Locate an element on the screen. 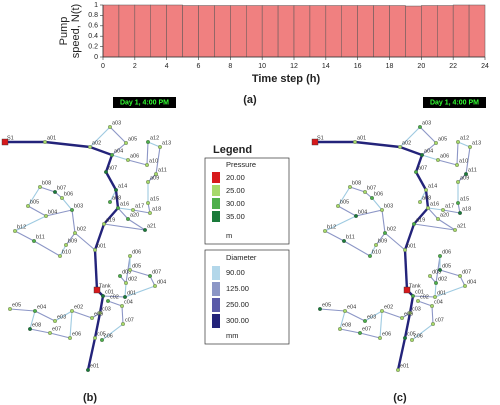 The image size is (500, 405). diameter-swatch is located at coordinates (216, 273).